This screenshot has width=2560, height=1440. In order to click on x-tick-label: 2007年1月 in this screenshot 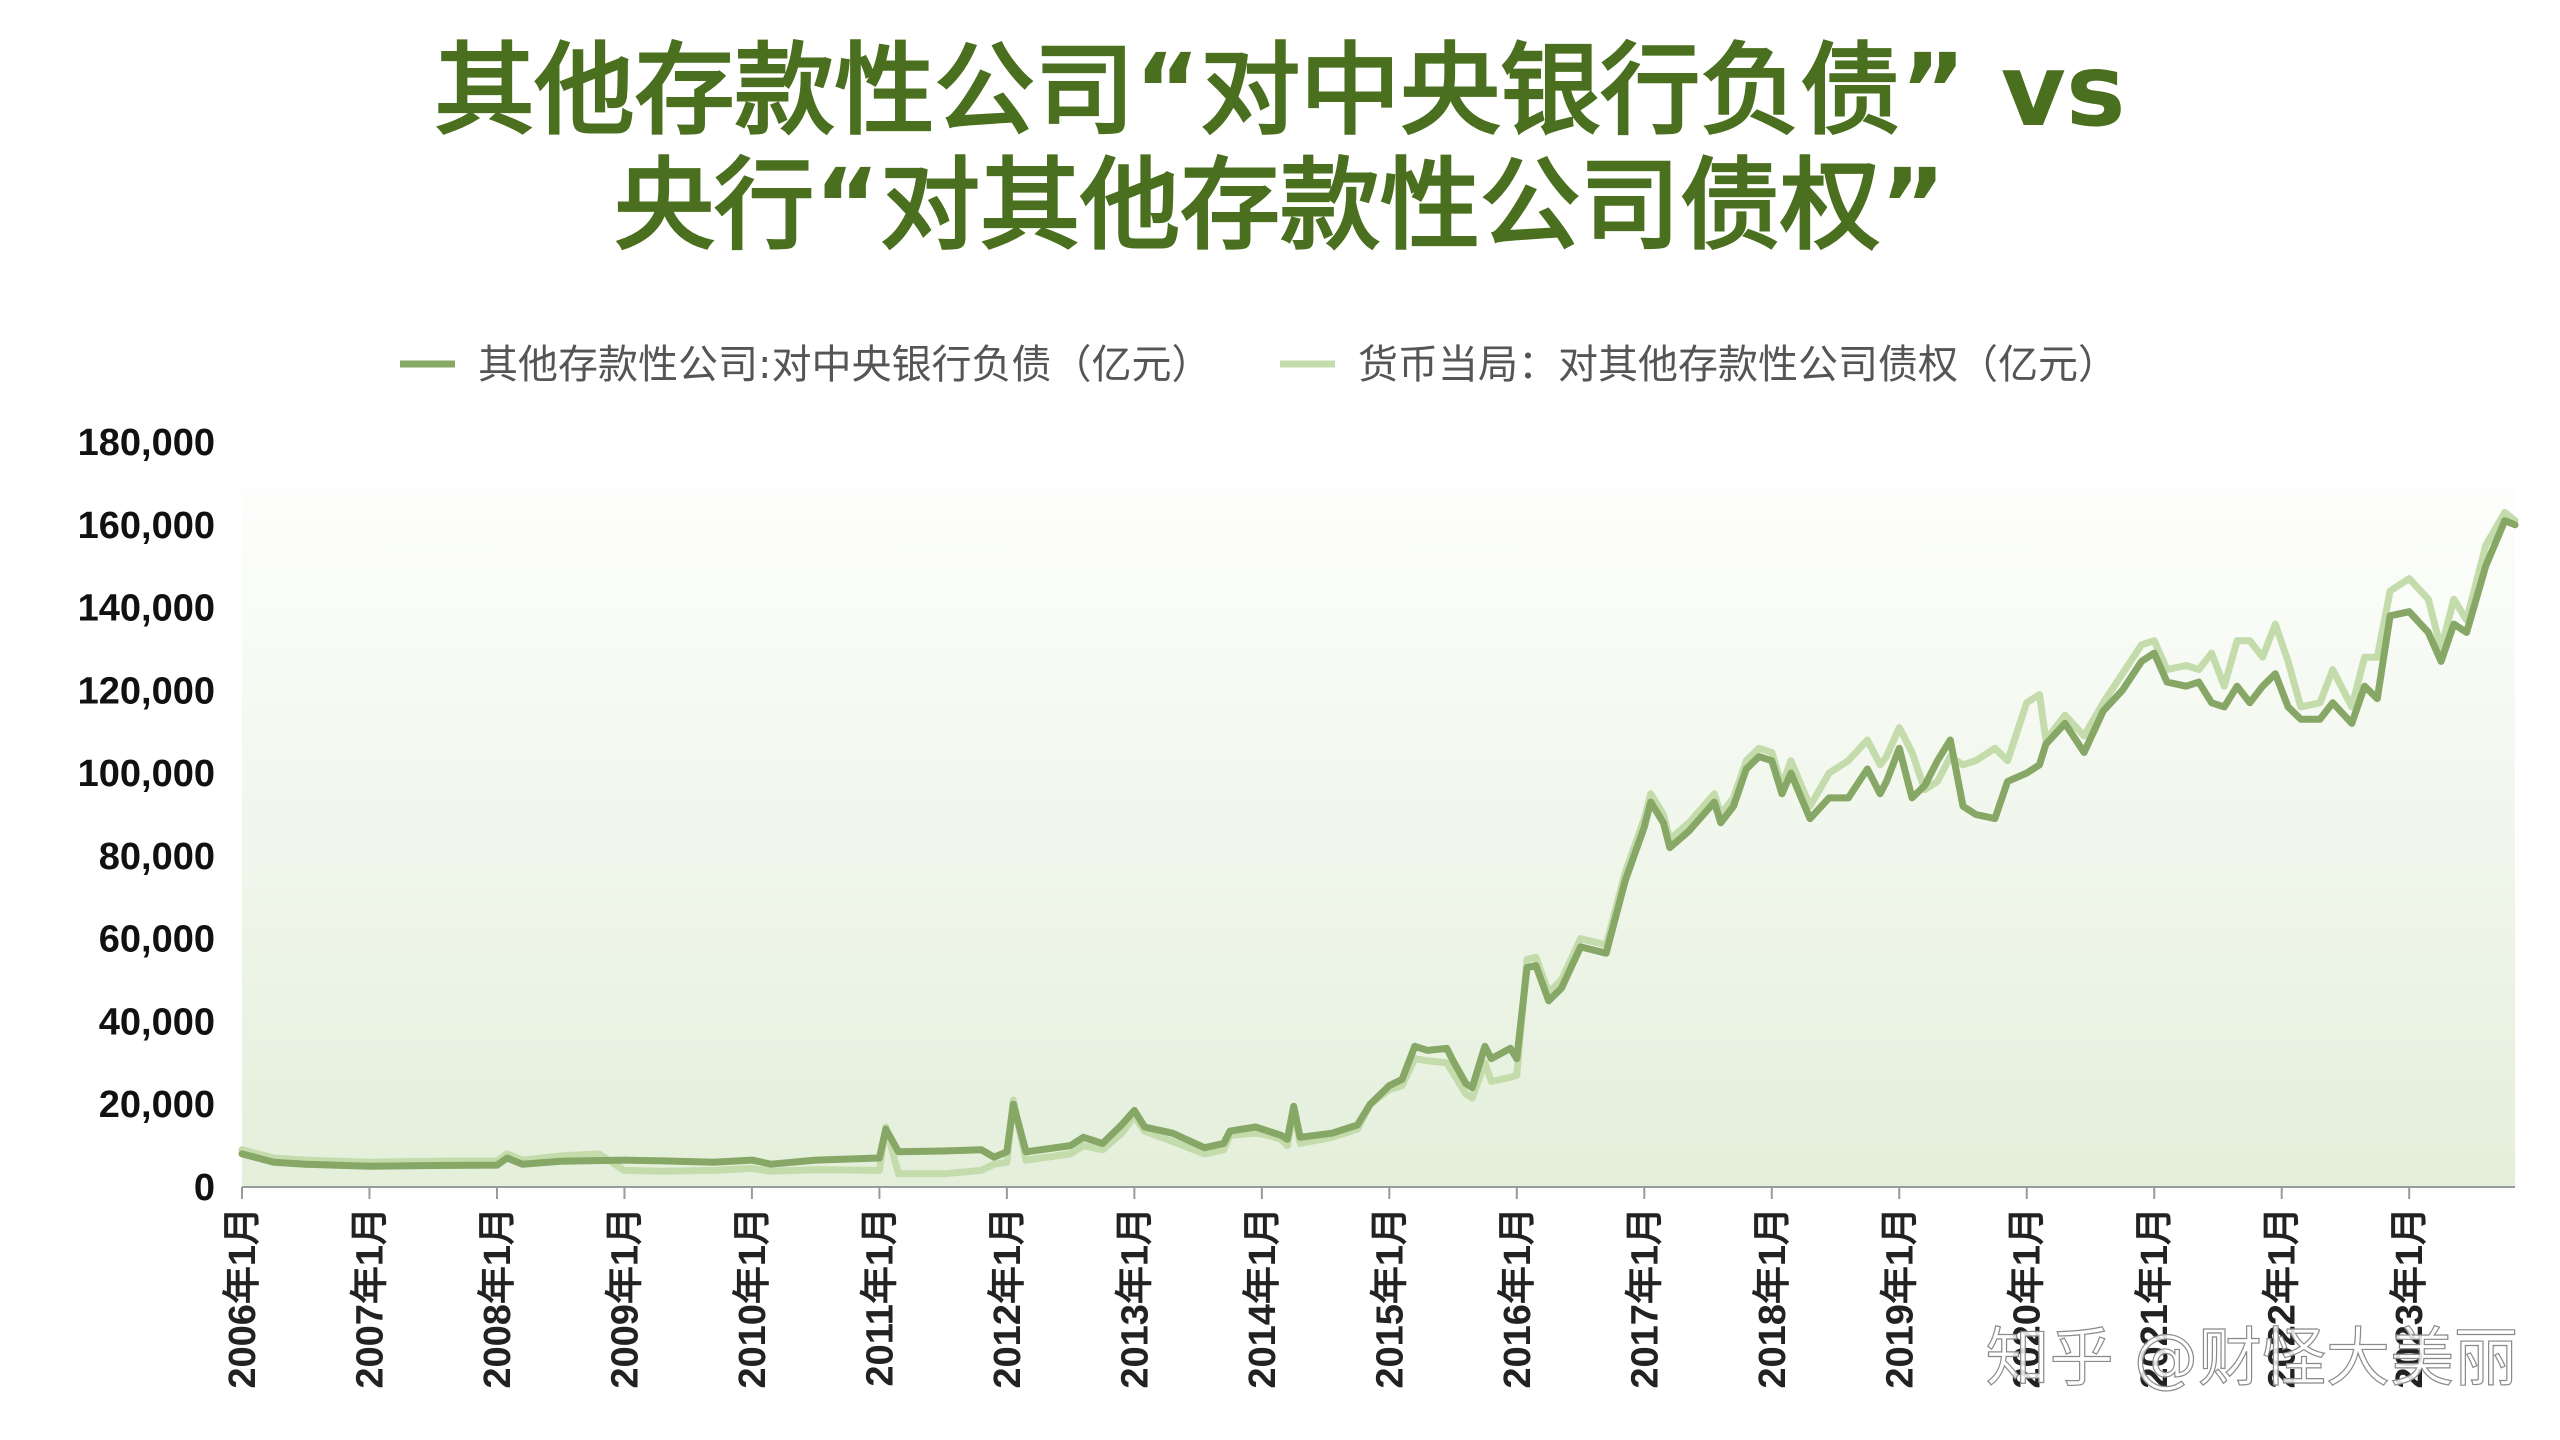, I will do `click(370, 1298)`.